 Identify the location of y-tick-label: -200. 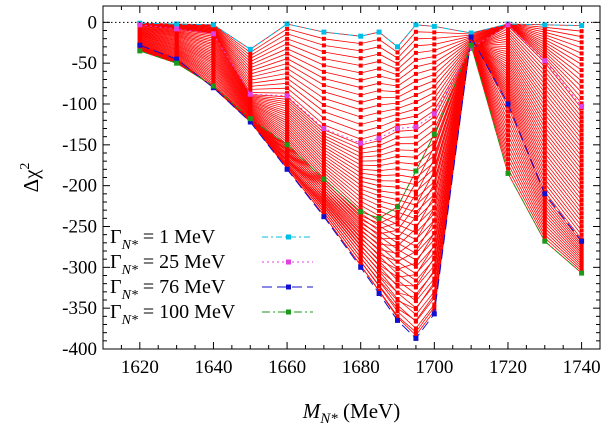
(79, 186).